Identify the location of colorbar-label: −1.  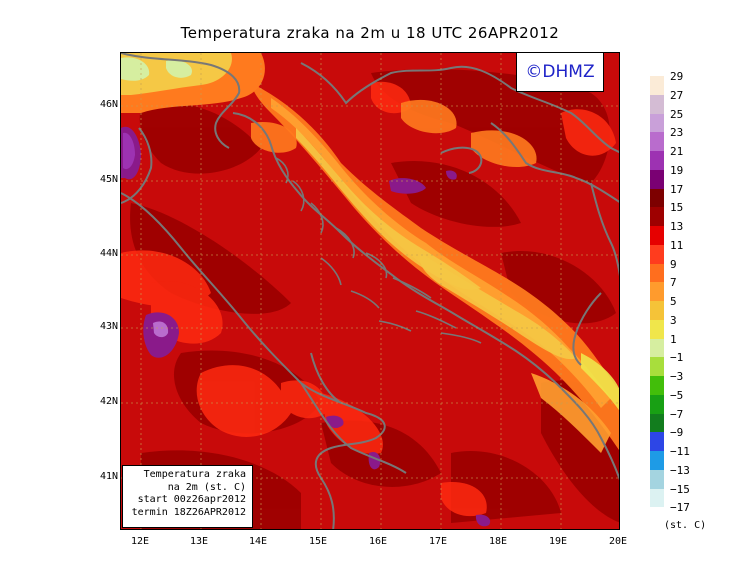
(677, 358).